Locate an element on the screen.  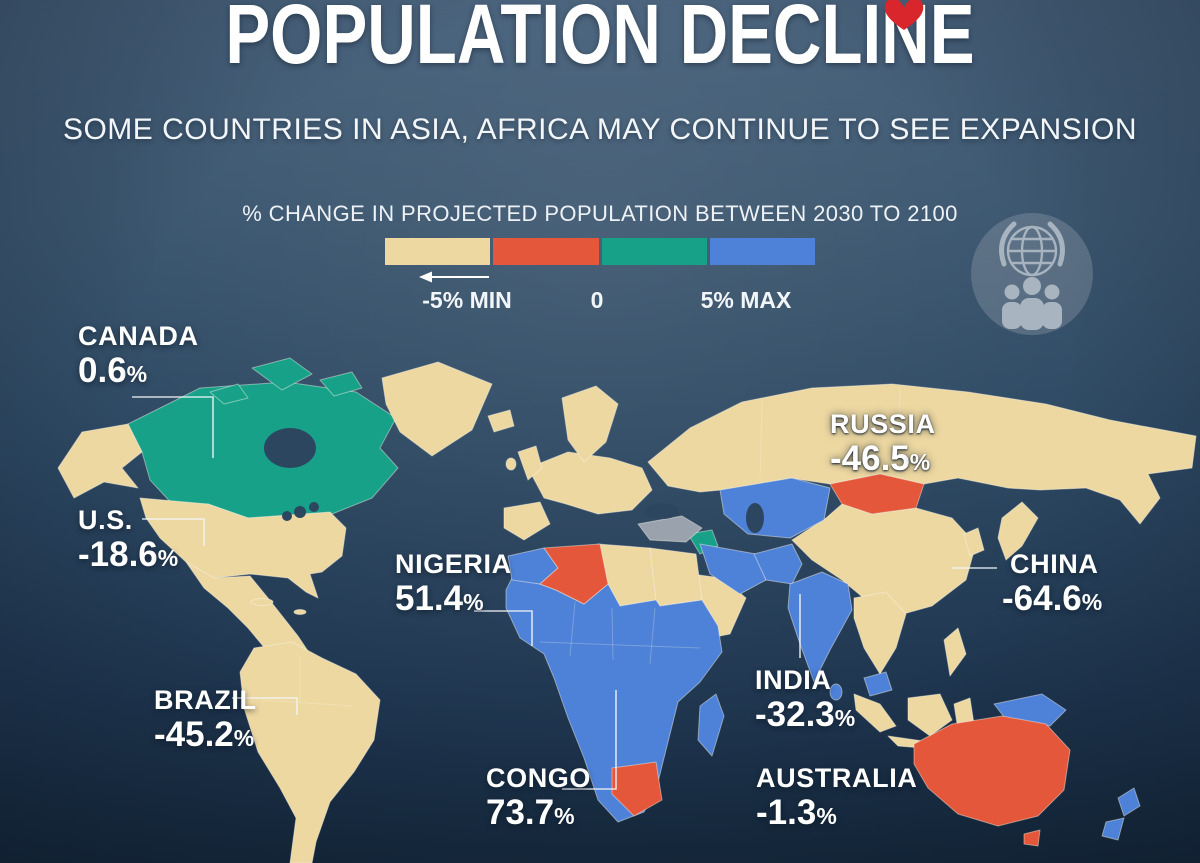
hudson-bay is located at coordinates (290, 448).